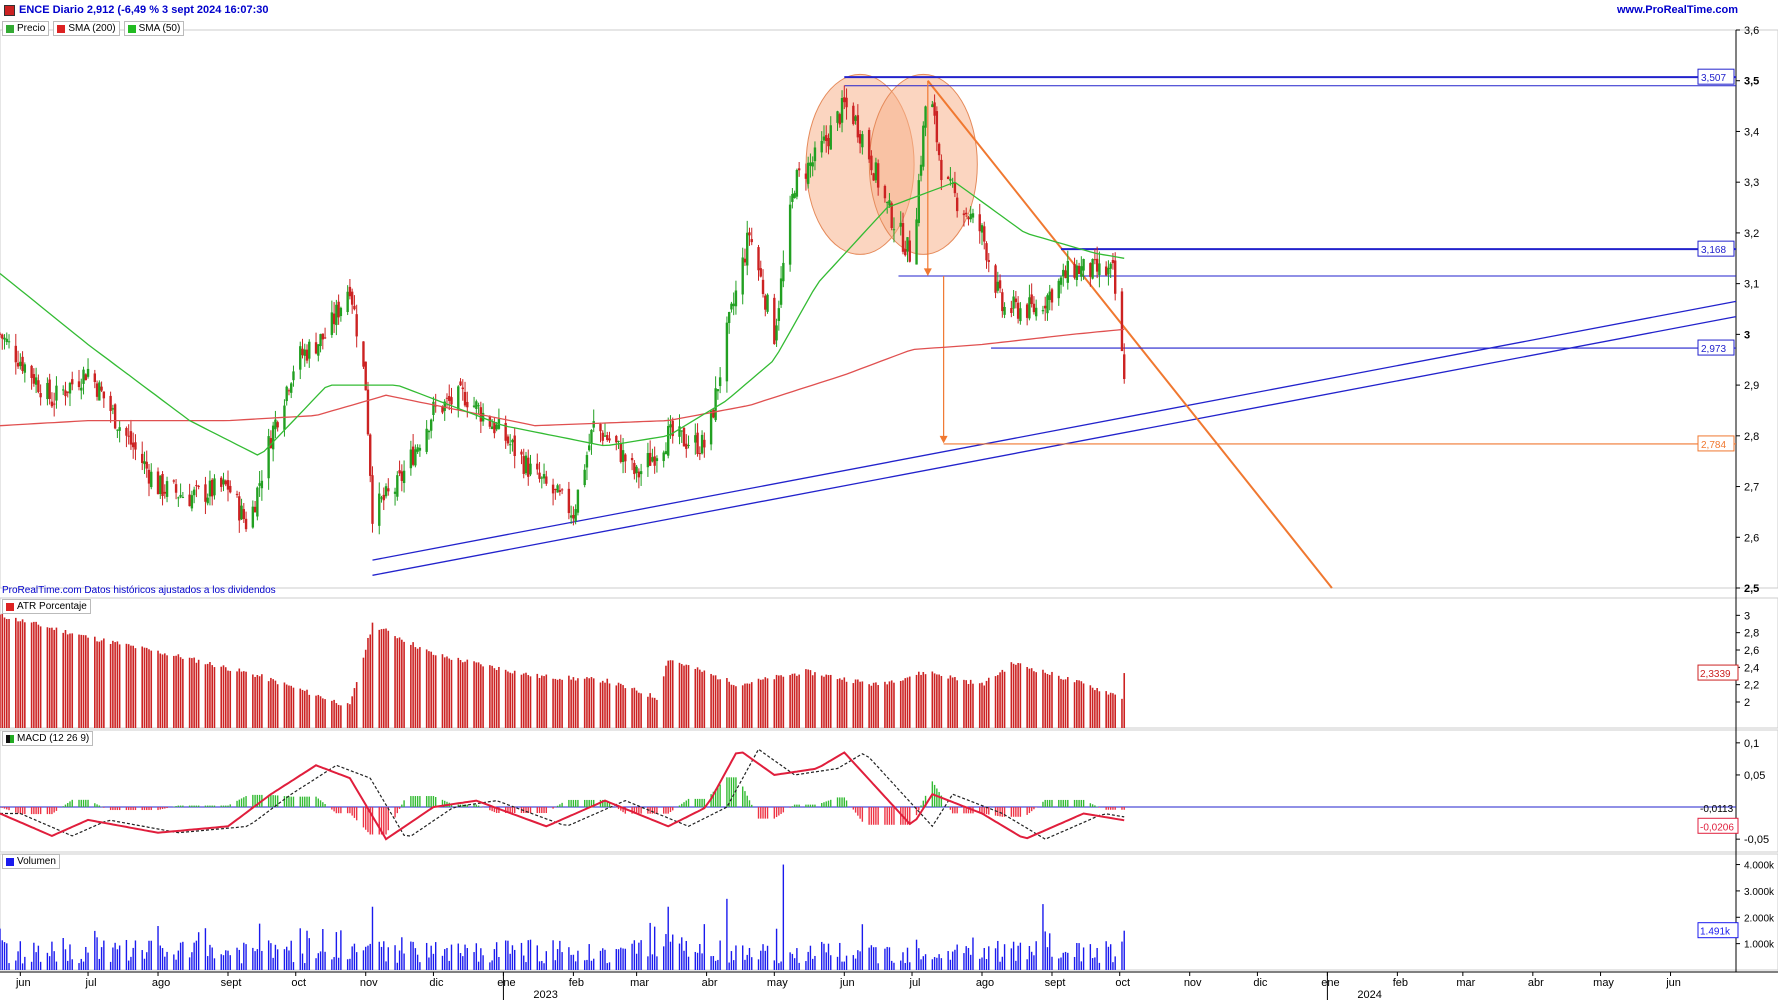 This screenshot has width=1778, height=1000. I want to click on y-tick-label: 2,7, so click(1751, 488).